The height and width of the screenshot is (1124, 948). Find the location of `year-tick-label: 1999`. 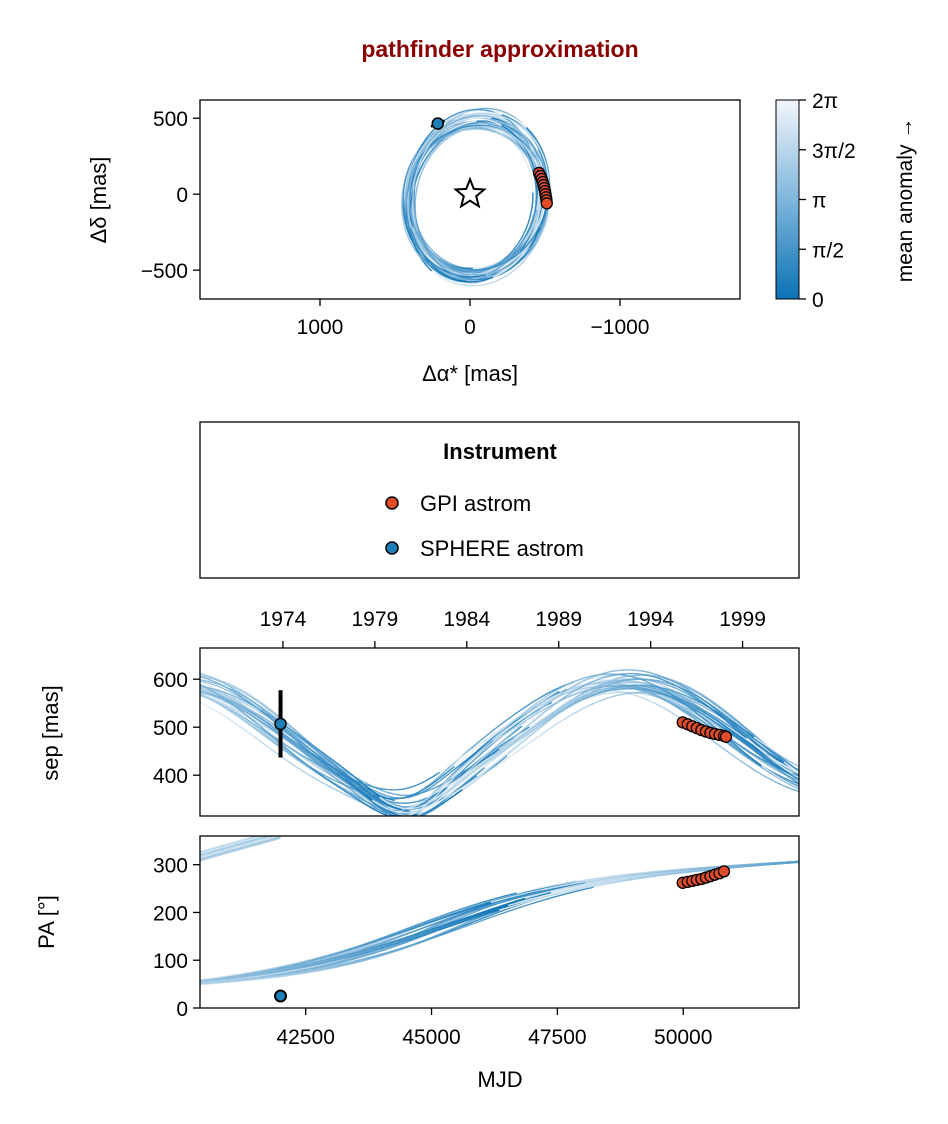

year-tick-label: 1999 is located at coordinates (742, 619).